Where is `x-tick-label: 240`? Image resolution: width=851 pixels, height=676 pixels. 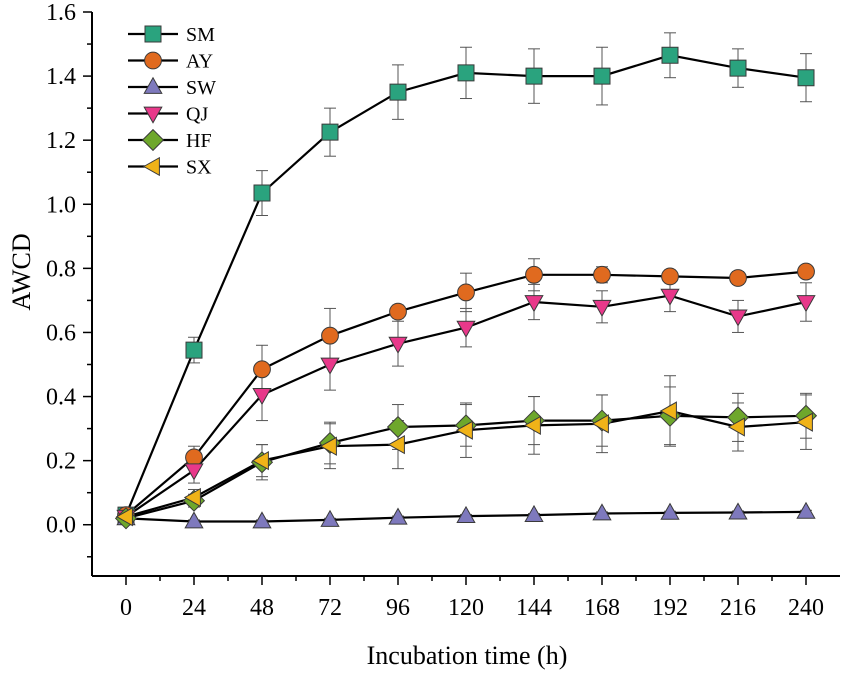 x-tick-label: 240 is located at coordinates (806, 608).